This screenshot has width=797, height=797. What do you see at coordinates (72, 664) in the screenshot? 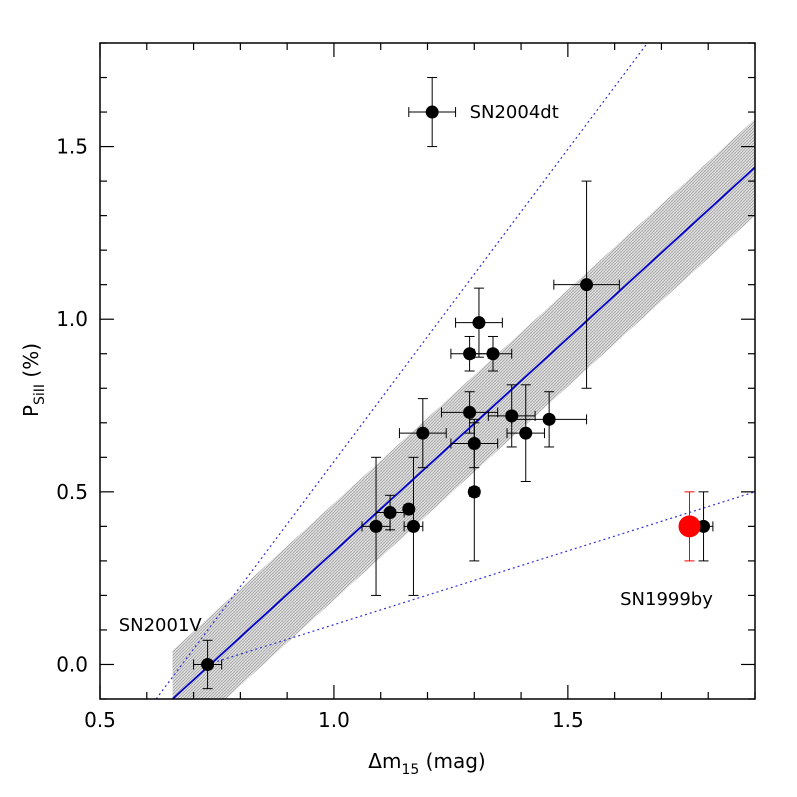
I see `y-tick-label: 0.0` at bounding box center [72, 664].